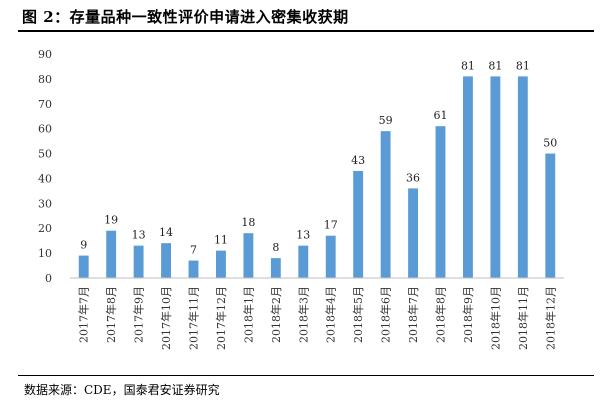 Image resolution: width=612 pixels, height=412 pixels. I want to click on x-tick-label: 2018年3月, so click(303, 314).